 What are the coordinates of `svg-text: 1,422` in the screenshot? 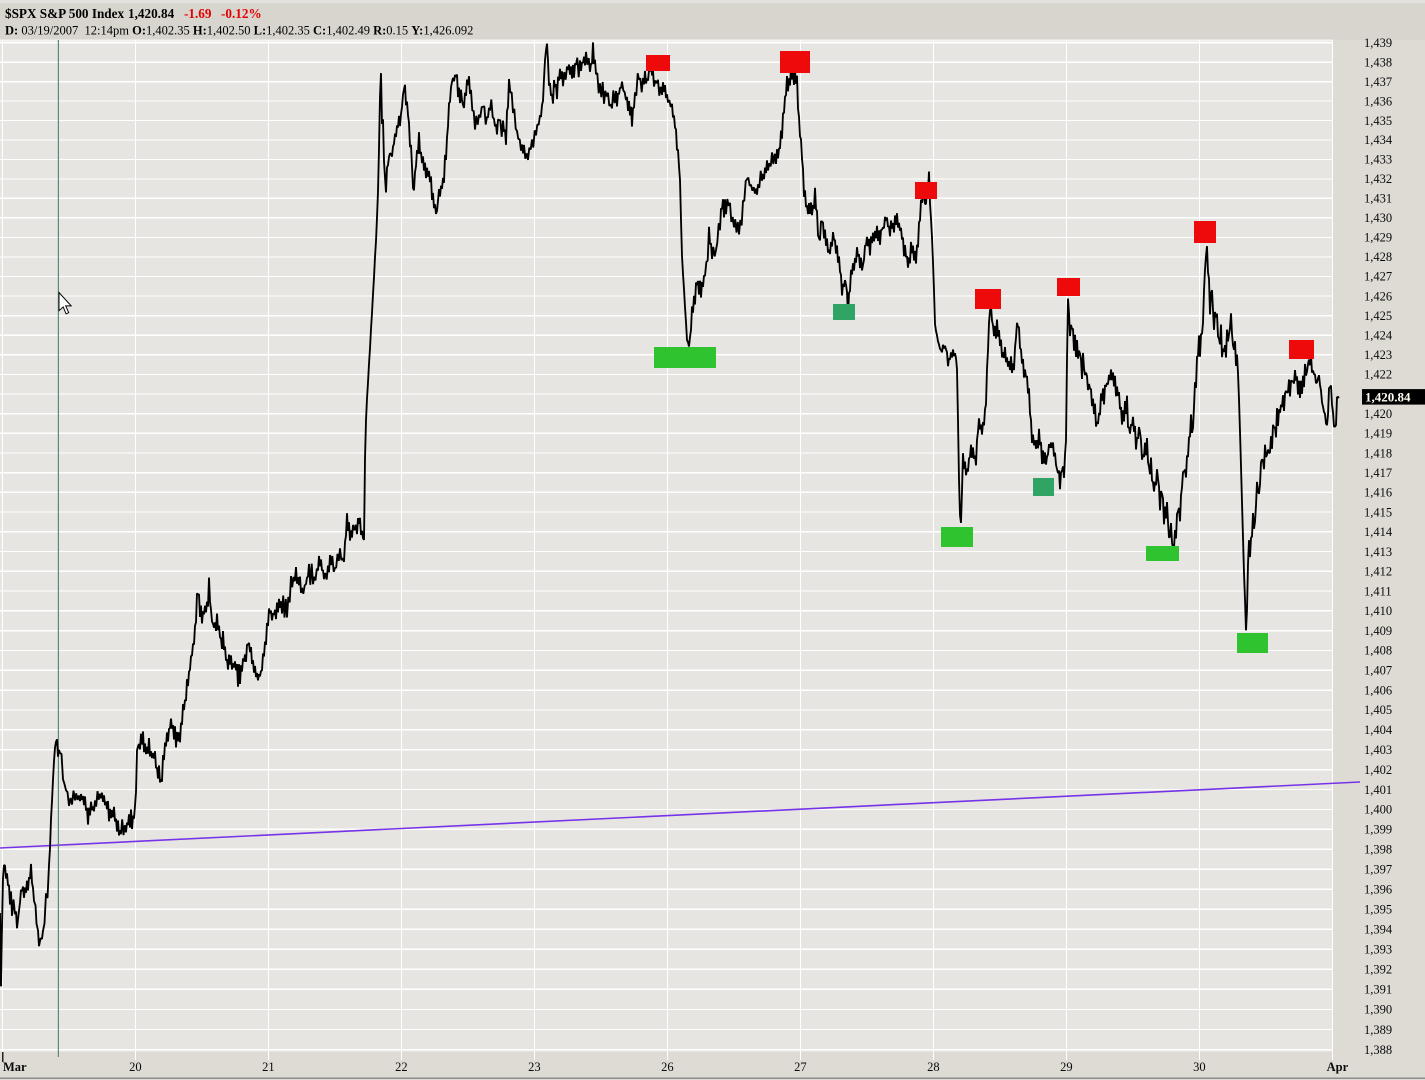 It's located at (1378, 375).